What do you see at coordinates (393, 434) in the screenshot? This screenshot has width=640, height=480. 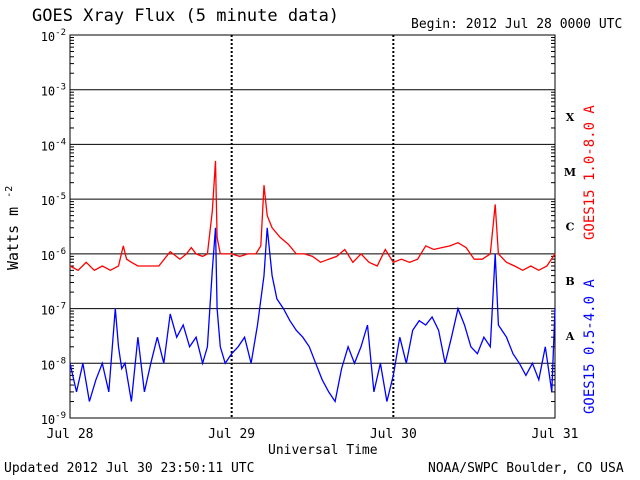 I see `x-tick-label: Jul 30` at bounding box center [393, 434].